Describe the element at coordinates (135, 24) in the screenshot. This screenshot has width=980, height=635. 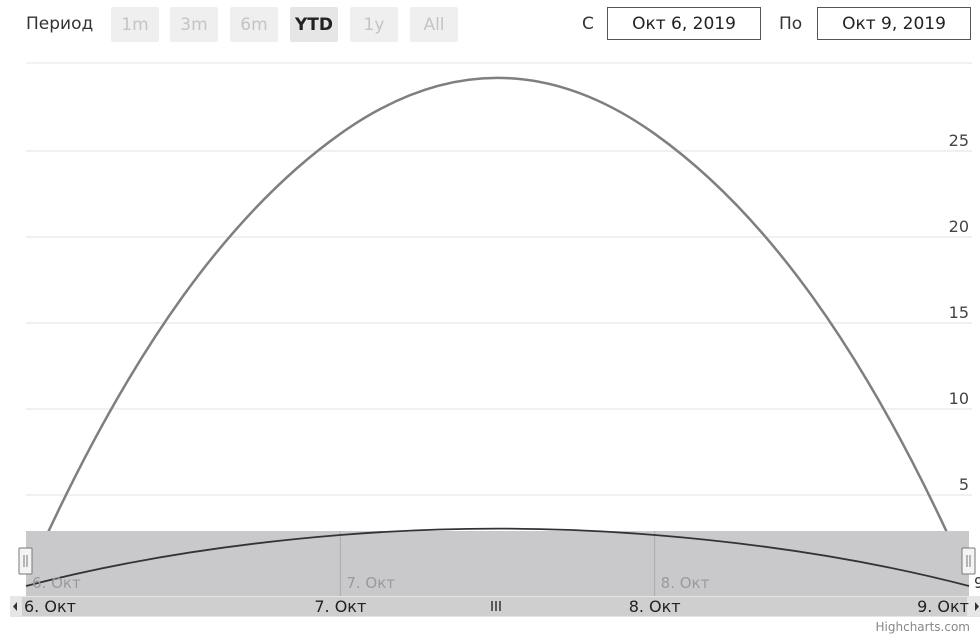
I see `range-button-1m: 1m` at that location.